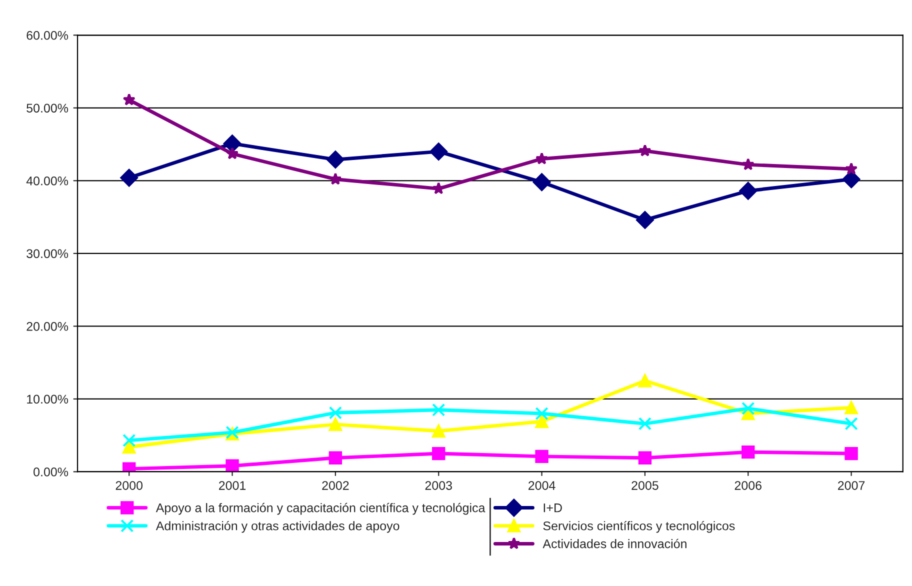  I want to click on legend-label: I+D, so click(553, 508).